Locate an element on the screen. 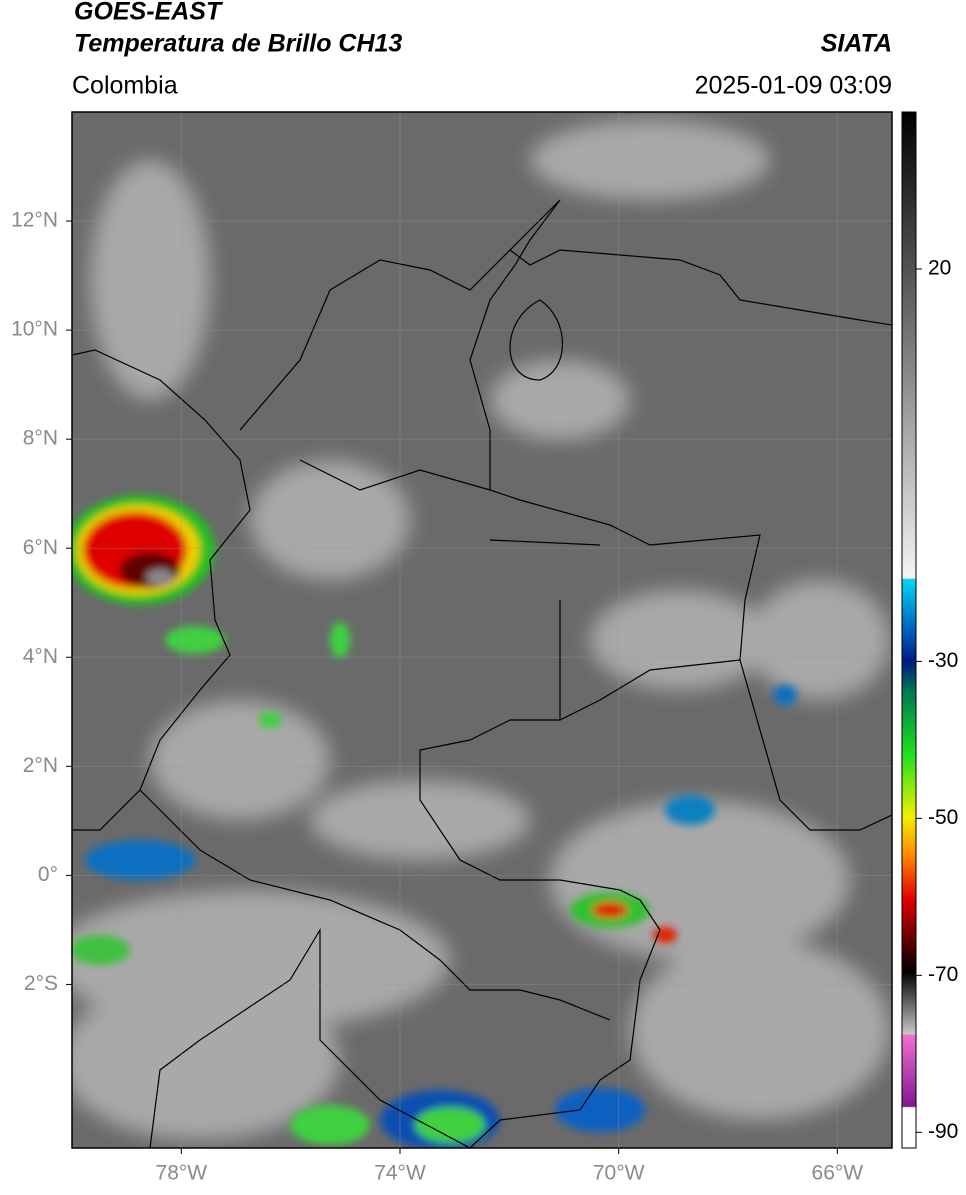 This screenshot has width=966, height=1195. x-tick-label: 66°W is located at coordinates (838, 1173).